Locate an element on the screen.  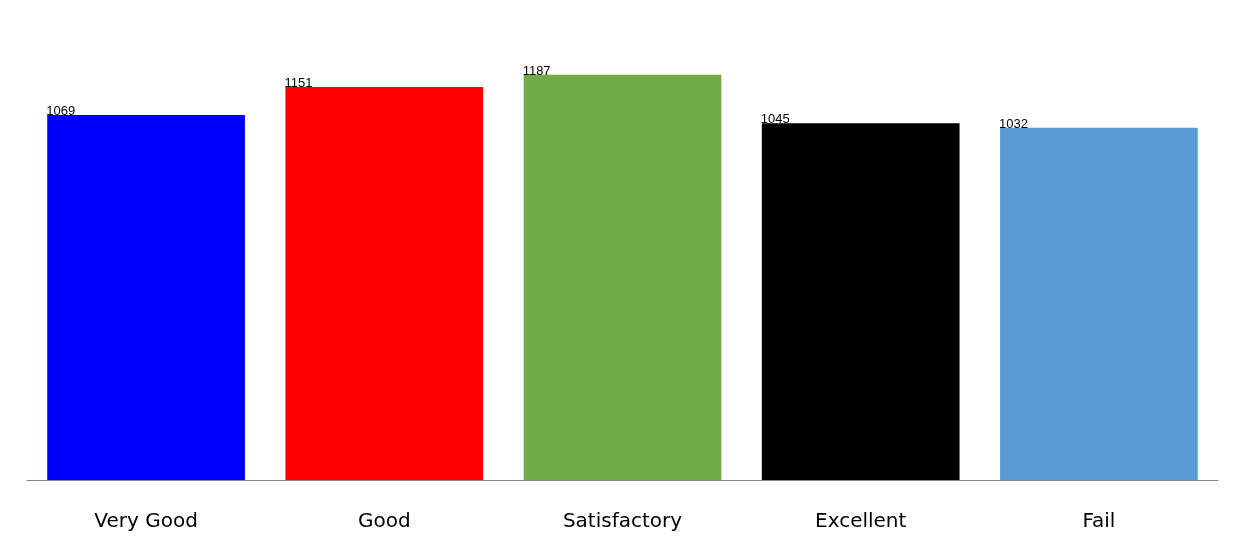
x-tick-label: Fail is located at coordinates (1099, 520).